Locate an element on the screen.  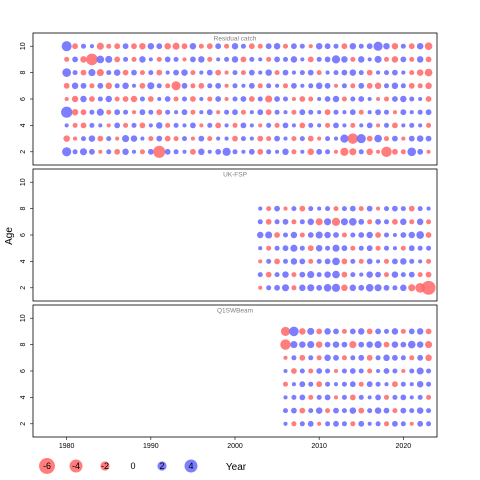
panel-title: Q1SWBeam is located at coordinates (235, 311).